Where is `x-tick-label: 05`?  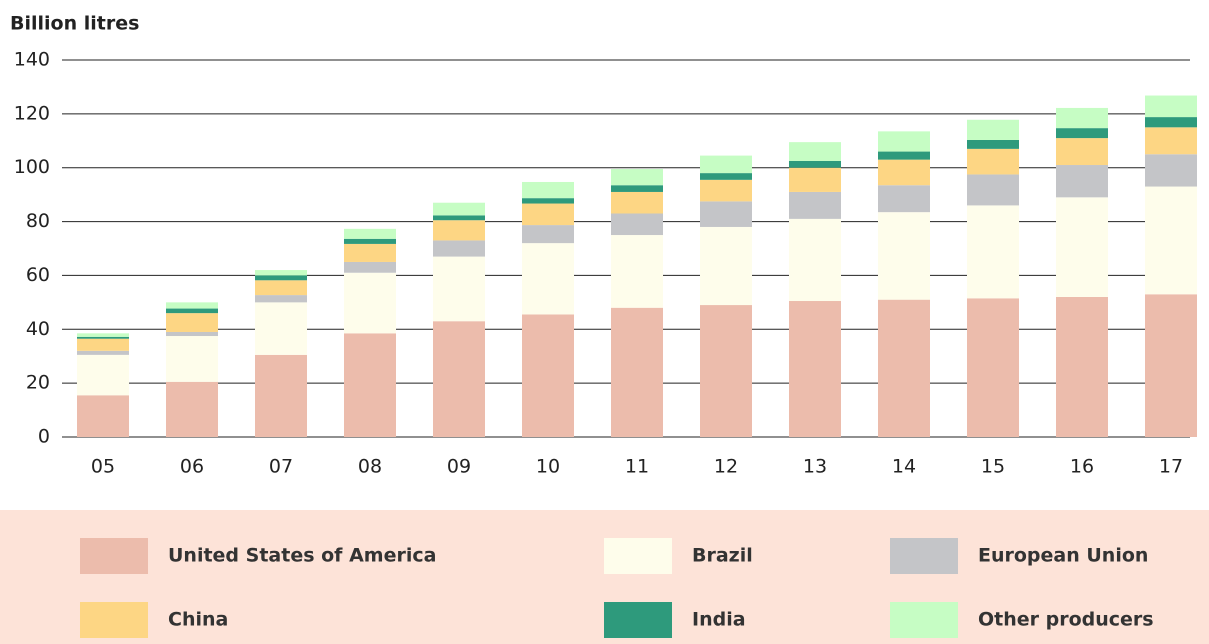 x-tick-label: 05 is located at coordinates (103, 467).